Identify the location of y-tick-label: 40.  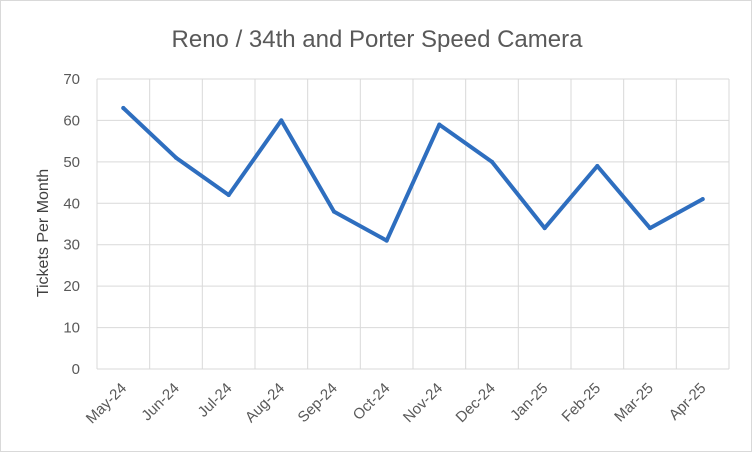
(71, 203).